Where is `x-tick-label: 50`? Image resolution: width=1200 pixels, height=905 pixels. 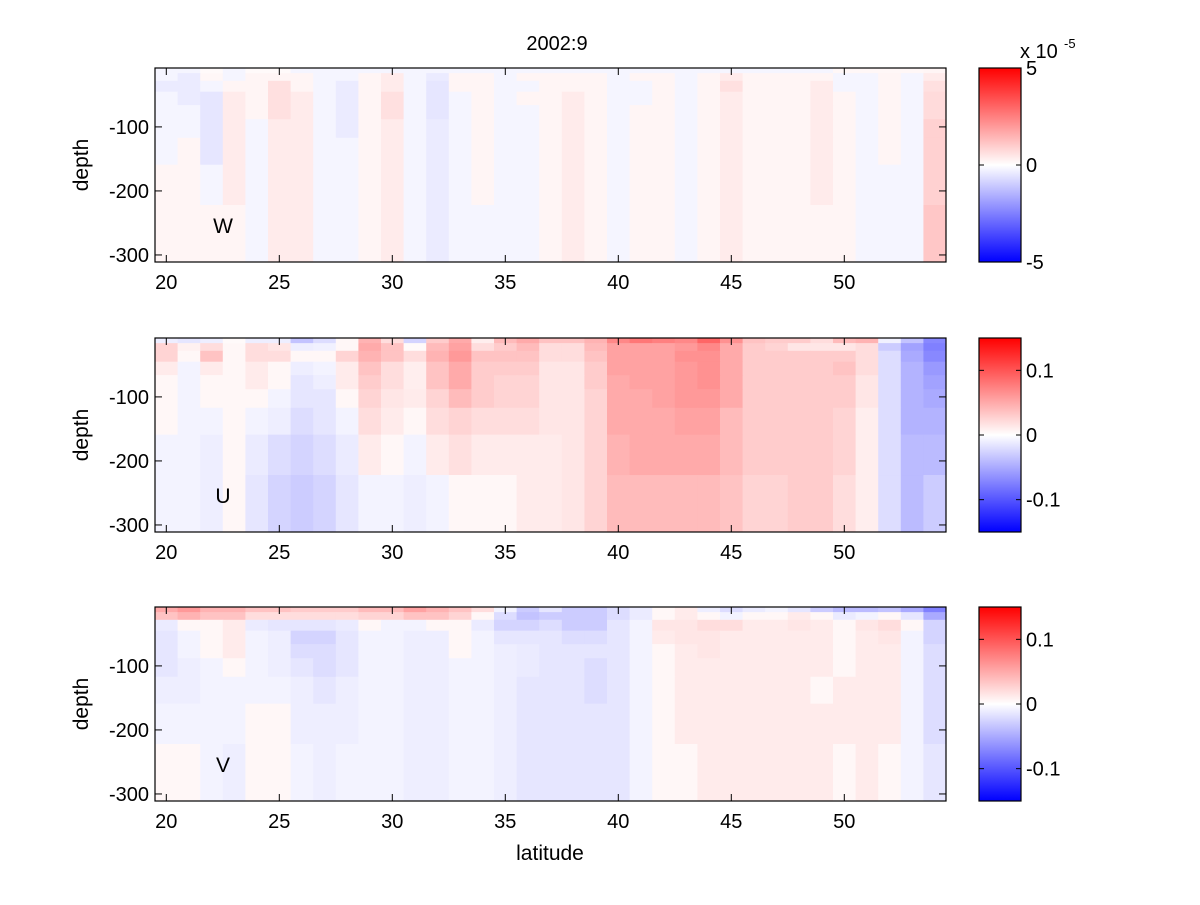
x-tick-label: 50 is located at coordinates (844, 553).